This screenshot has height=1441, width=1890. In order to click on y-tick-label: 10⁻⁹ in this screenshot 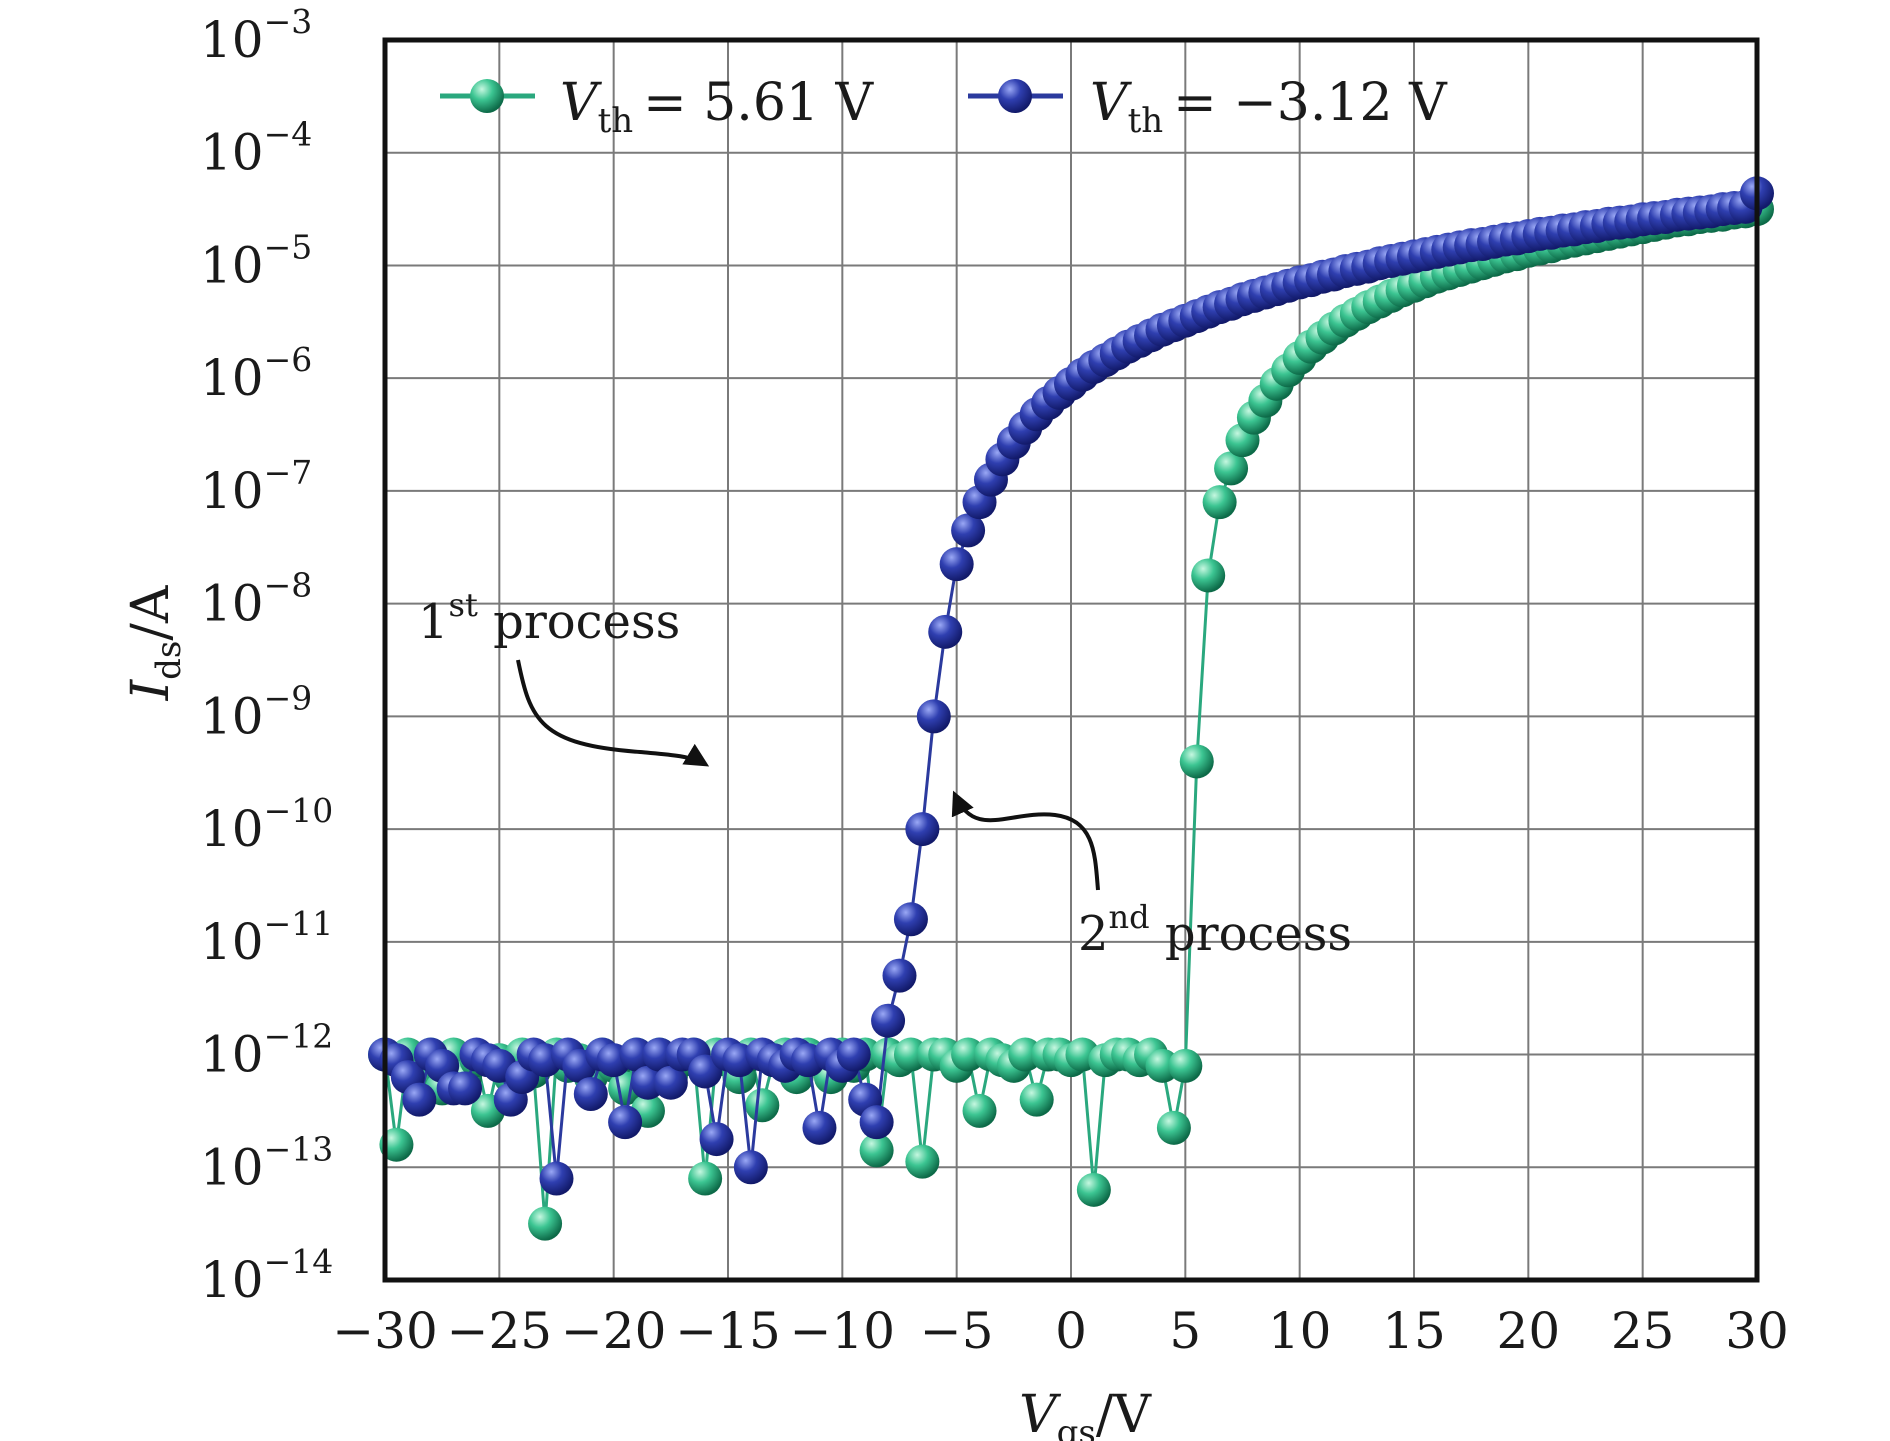, I will do `click(256, 711)`.